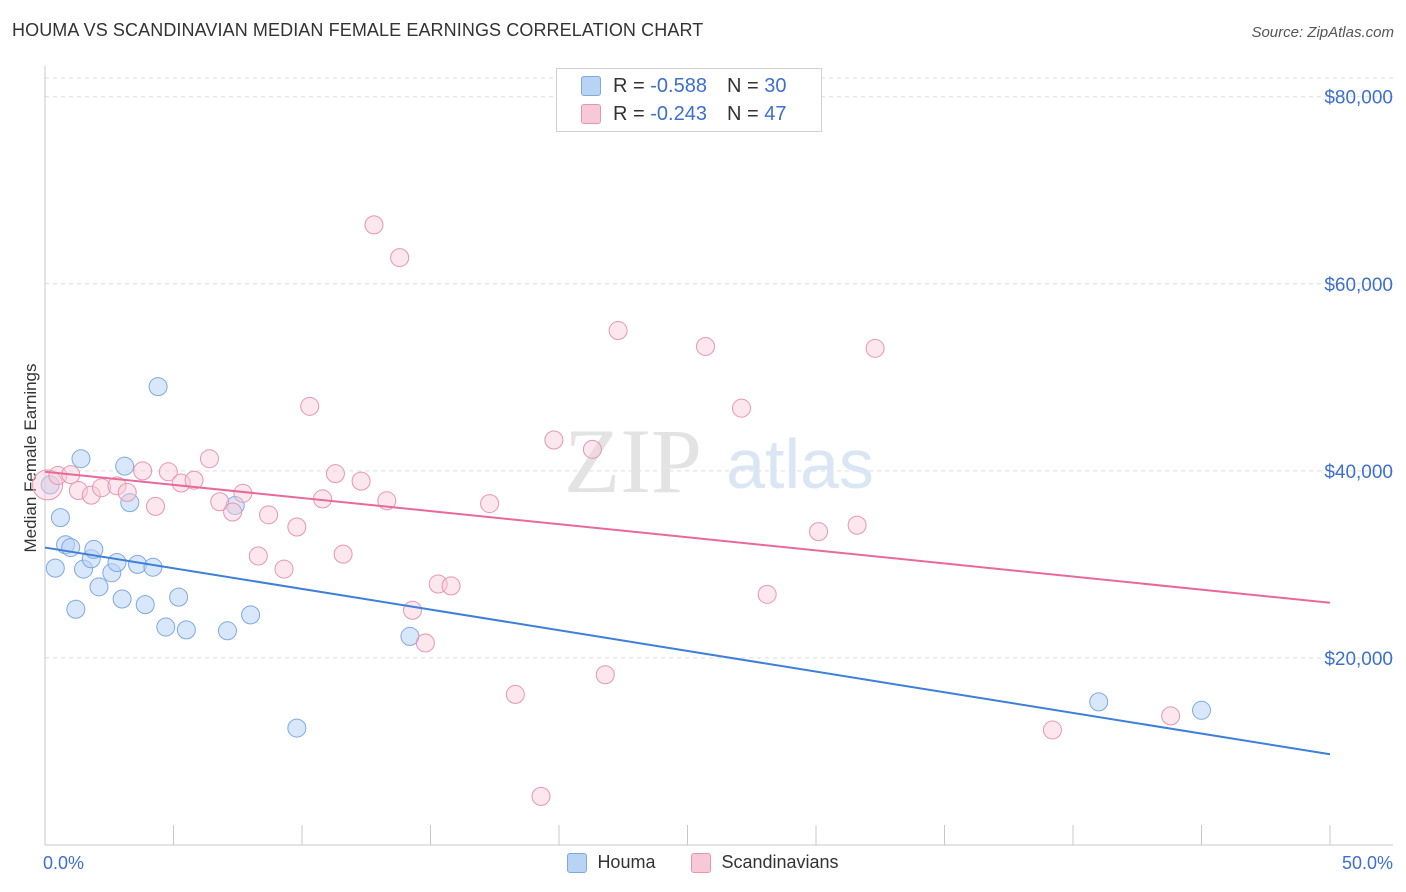 This screenshot has height=892, width=1406. Describe the element at coordinates (678, 85) in the screenshot. I see `houma-r-value: -0.588` at that location.